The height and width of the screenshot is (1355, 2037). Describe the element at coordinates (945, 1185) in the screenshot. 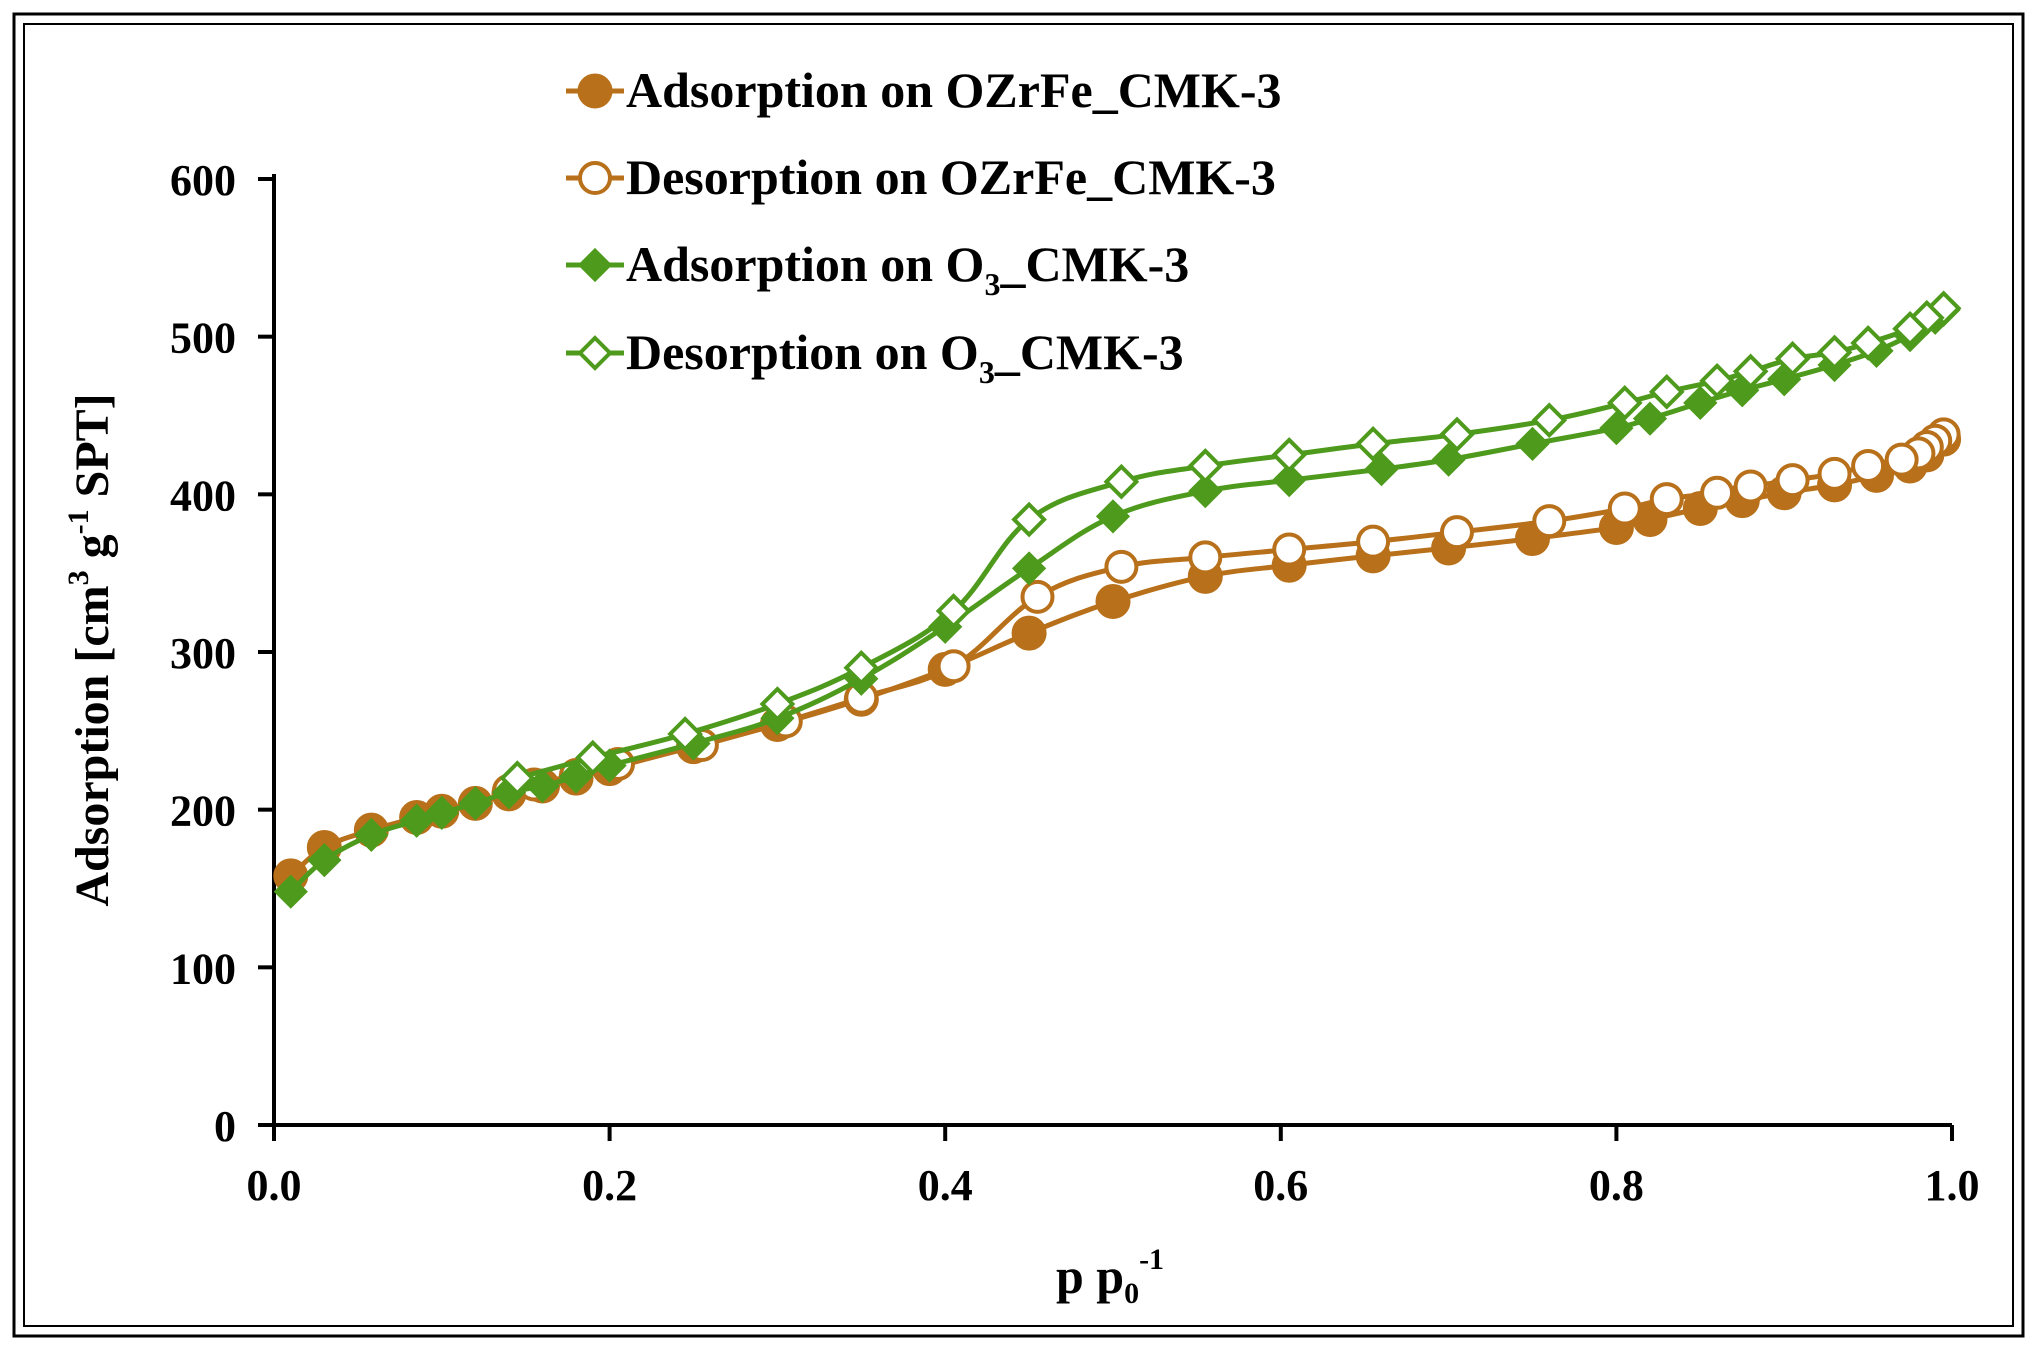

I see `x-tick-label: 0.4` at that location.